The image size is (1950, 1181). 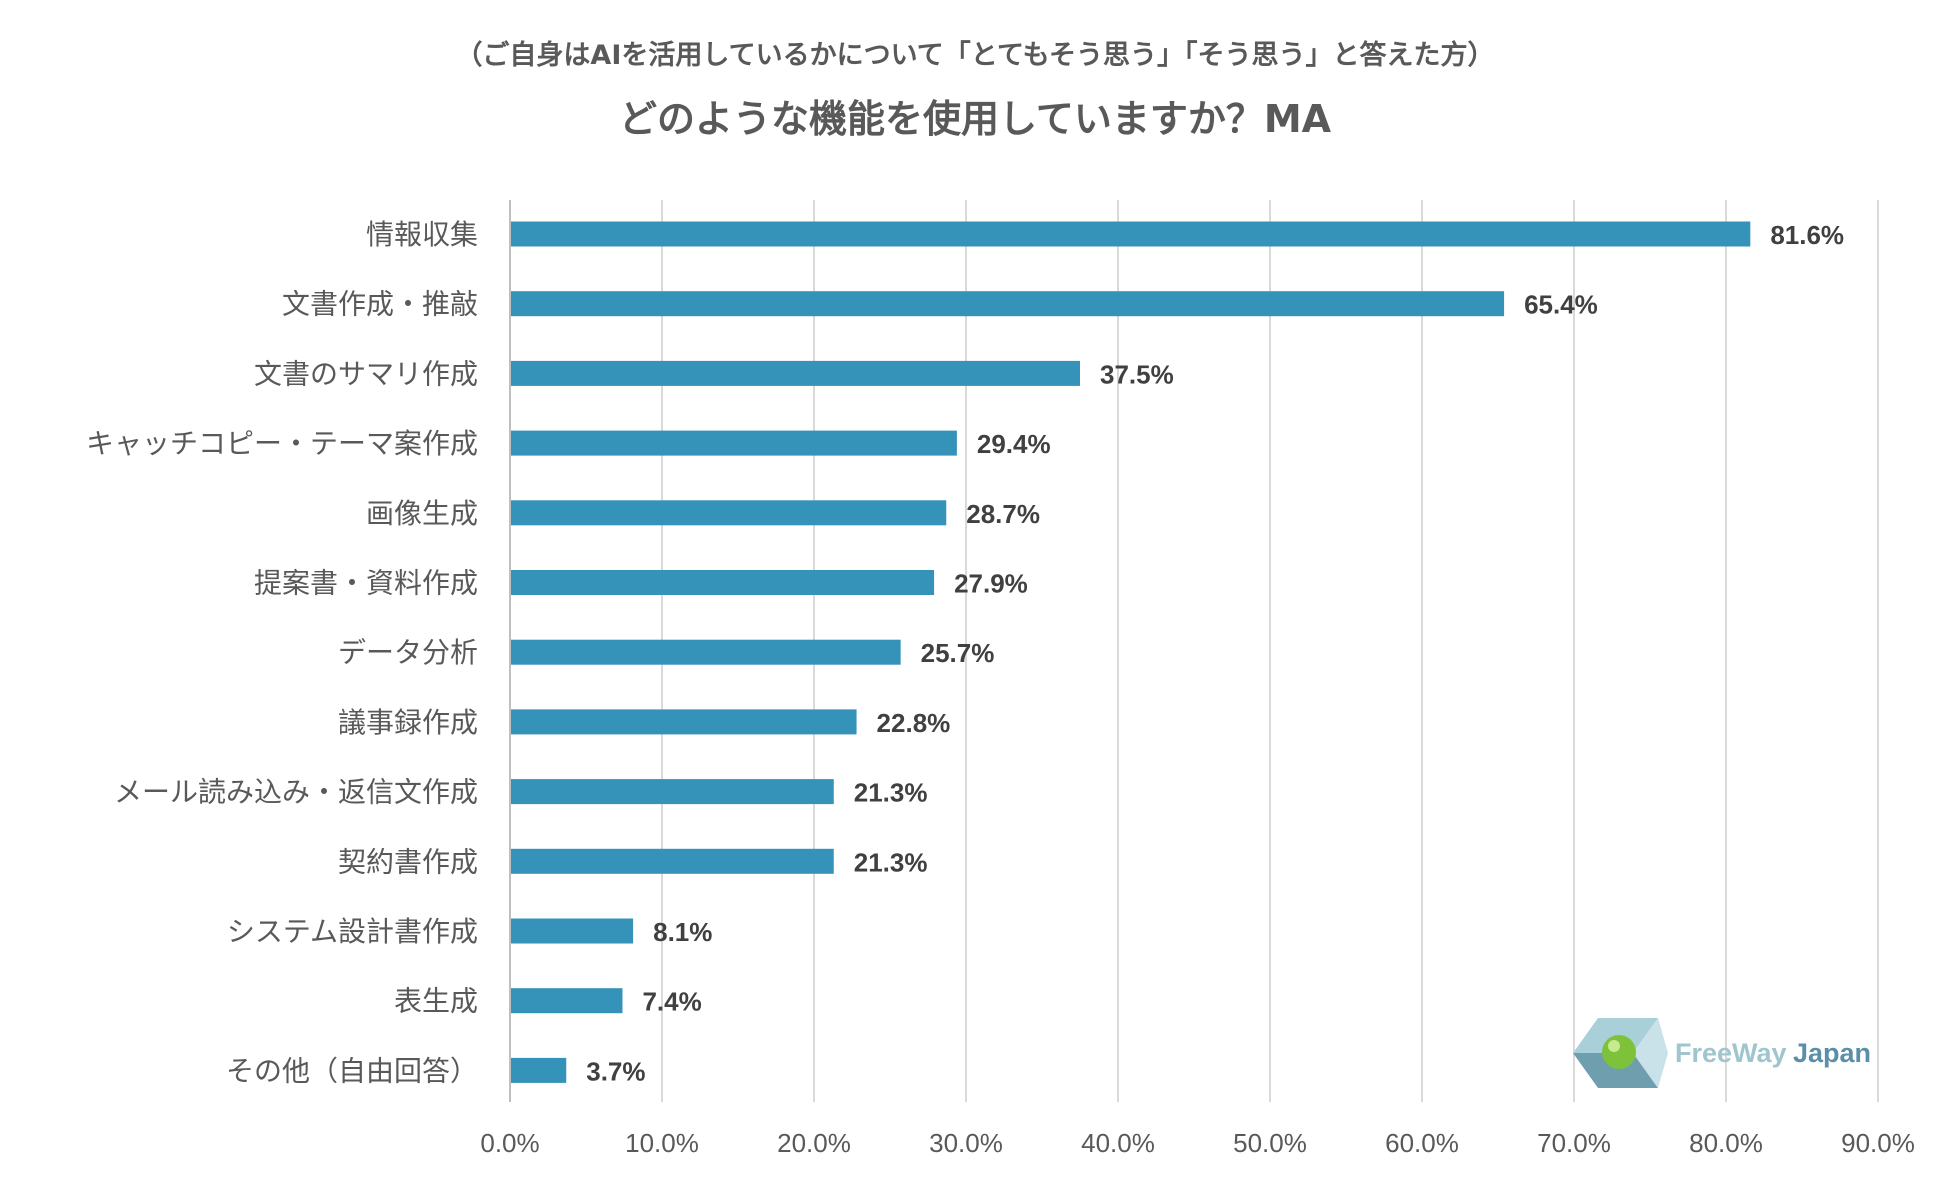 I want to click on category-label: 文書作成・推敲, so click(x=380, y=304).